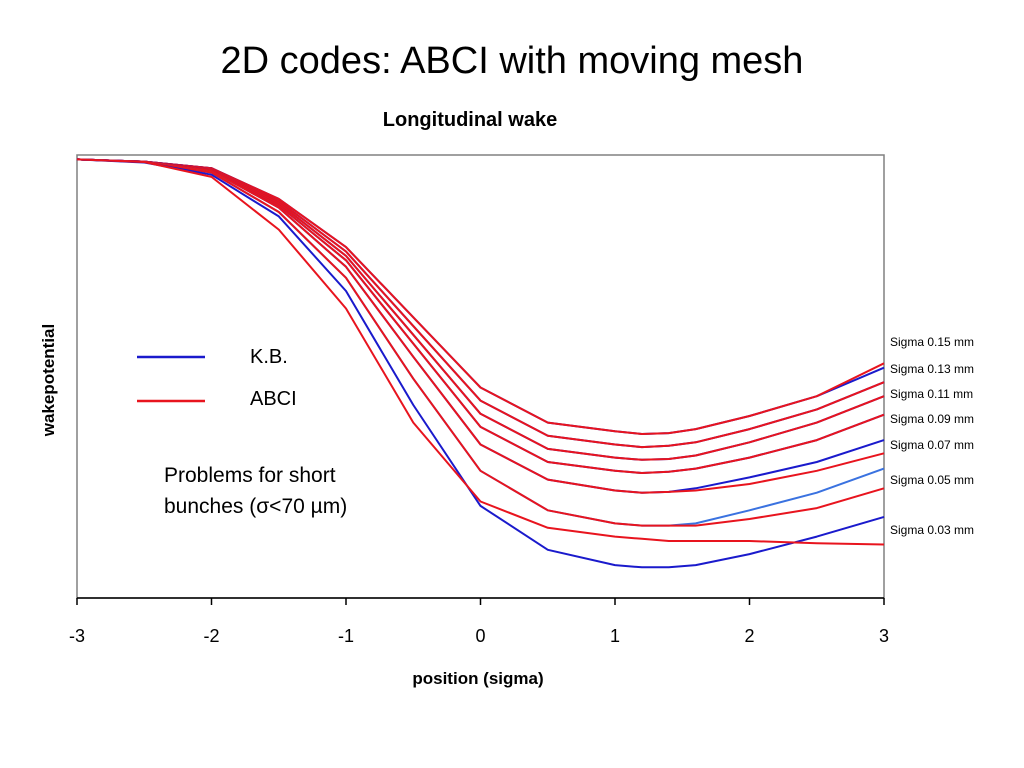  What do you see at coordinates (512, 61) in the screenshot?
I see `slide-title: 2D codes: ABCI with moving mesh` at bounding box center [512, 61].